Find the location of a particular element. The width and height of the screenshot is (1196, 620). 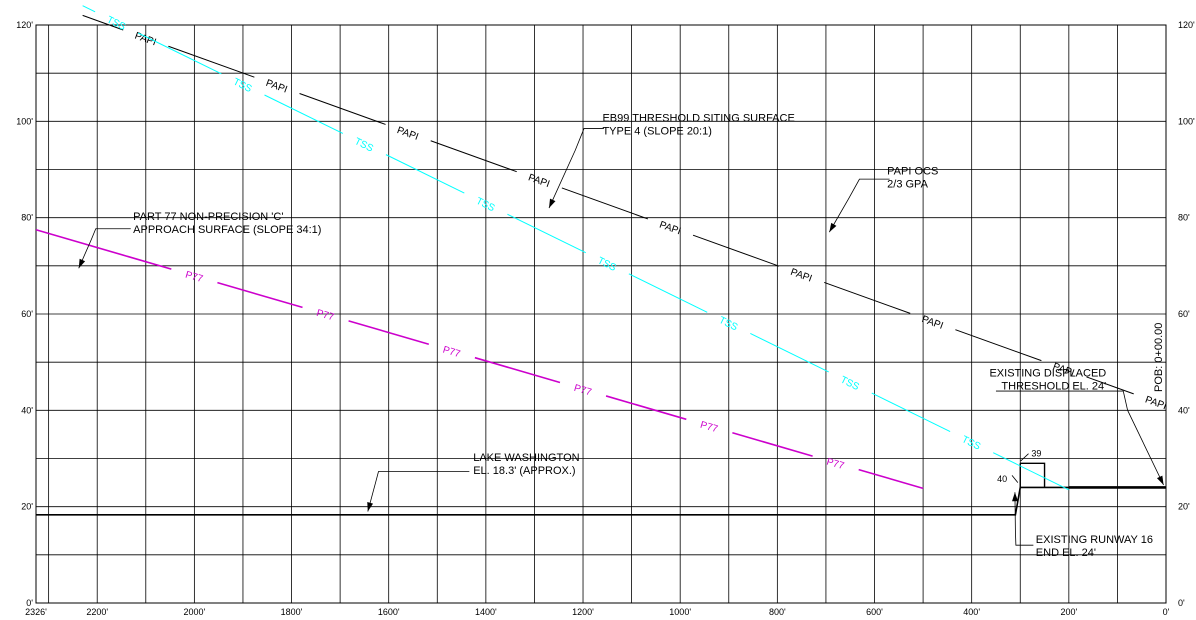

y-tick-label-left: 80' is located at coordinates (27, 218).